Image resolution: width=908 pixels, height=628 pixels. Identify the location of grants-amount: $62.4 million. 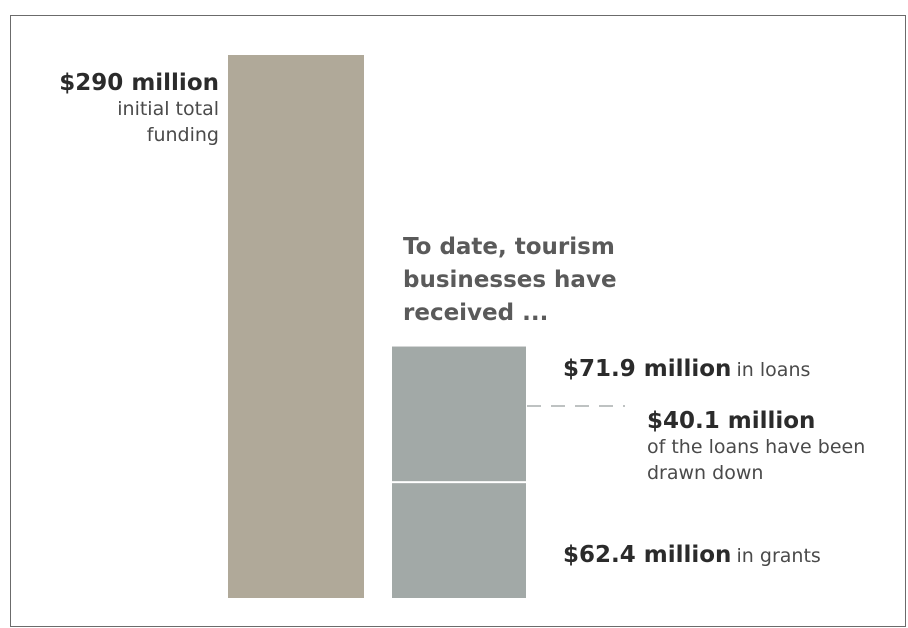
(647, 555).